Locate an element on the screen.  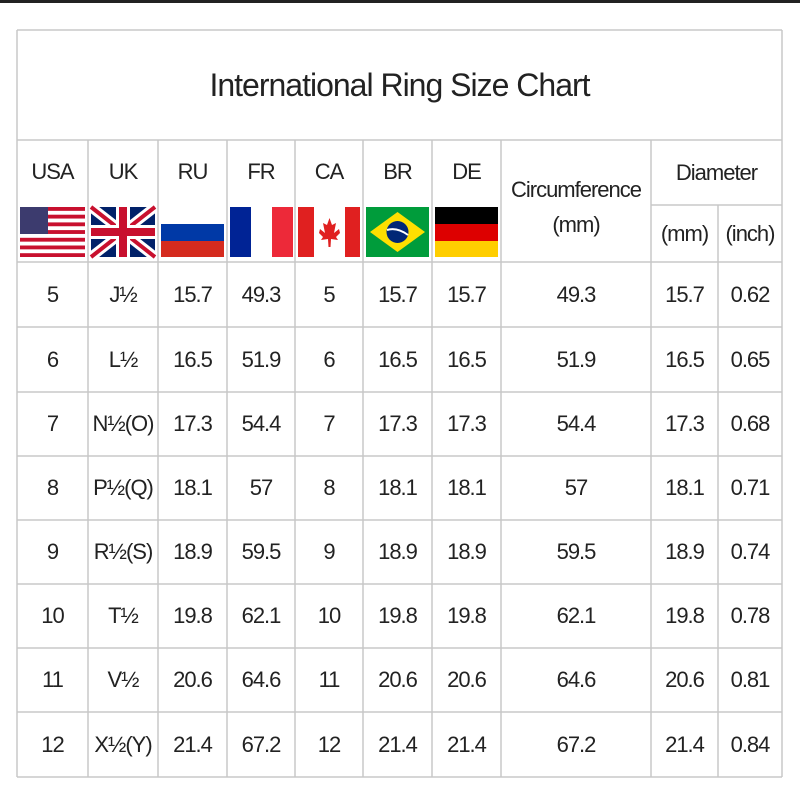
flag-uk is located at coordinates (123, 232).